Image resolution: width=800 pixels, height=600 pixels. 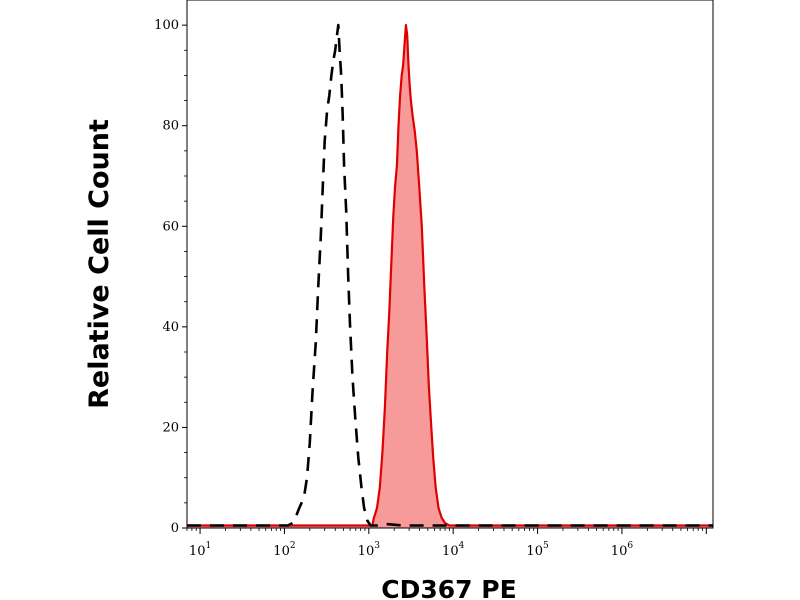 I want to click on y-tick-label: 80, so click(x=170, y=126).